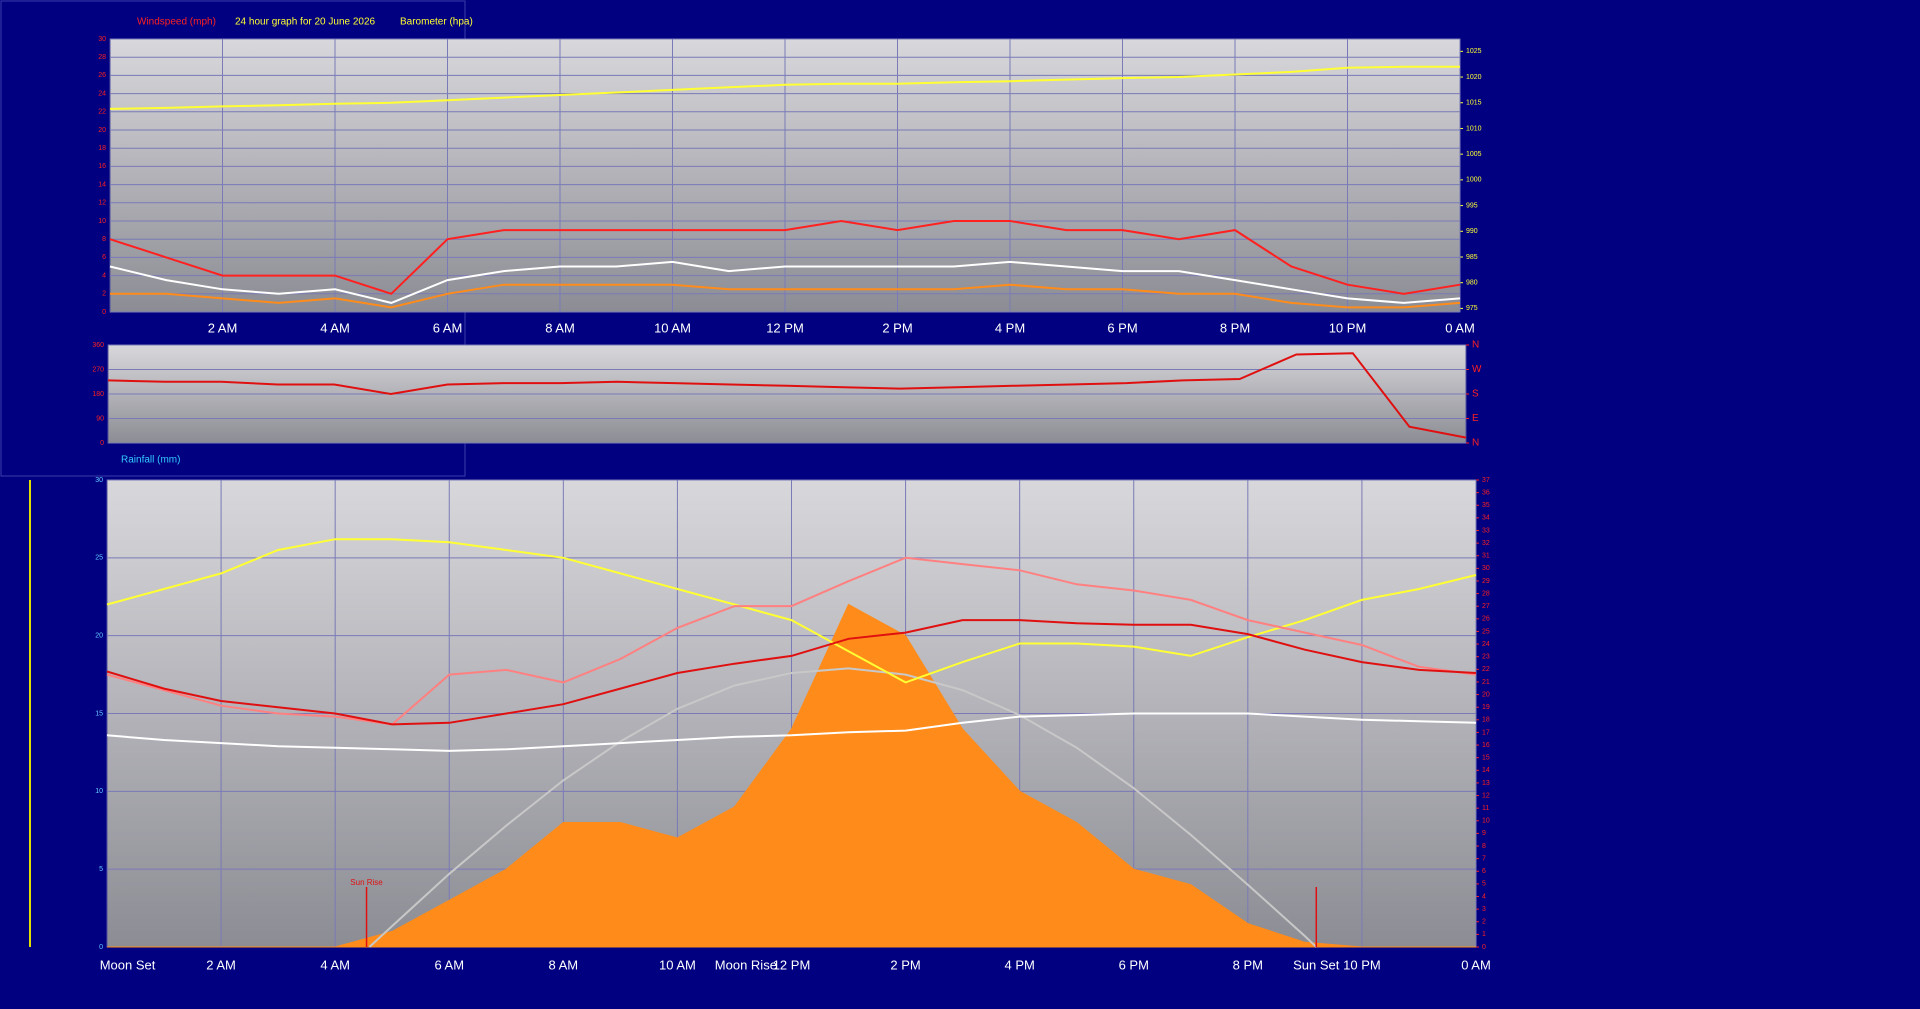 Image resolution: width=1920 pixels, height=1009 pixels. Describe the element at coordinates (366, 882) in the screenshot. I see `event-label: Sun Rise` at that location.